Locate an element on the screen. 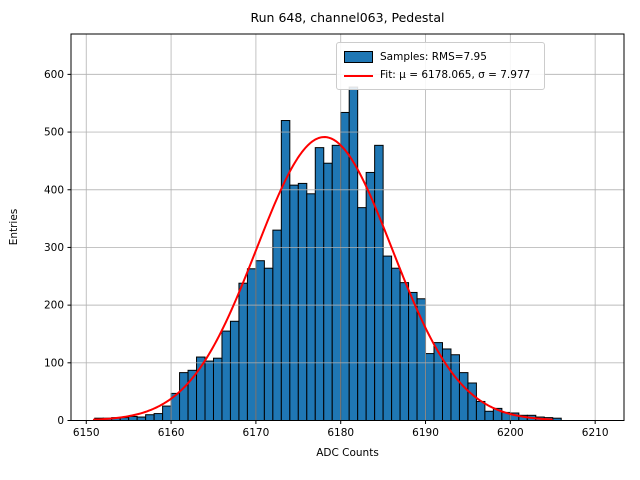 This screenshot has height=480, width=640. y-tick-label: 0 is located at coordinates (60, 421).